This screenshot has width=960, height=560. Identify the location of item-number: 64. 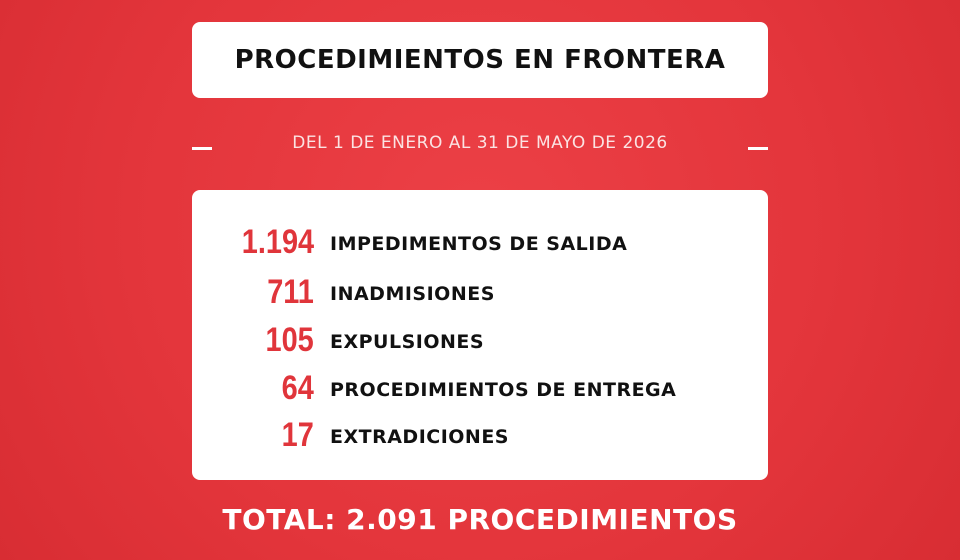
(297, 388).